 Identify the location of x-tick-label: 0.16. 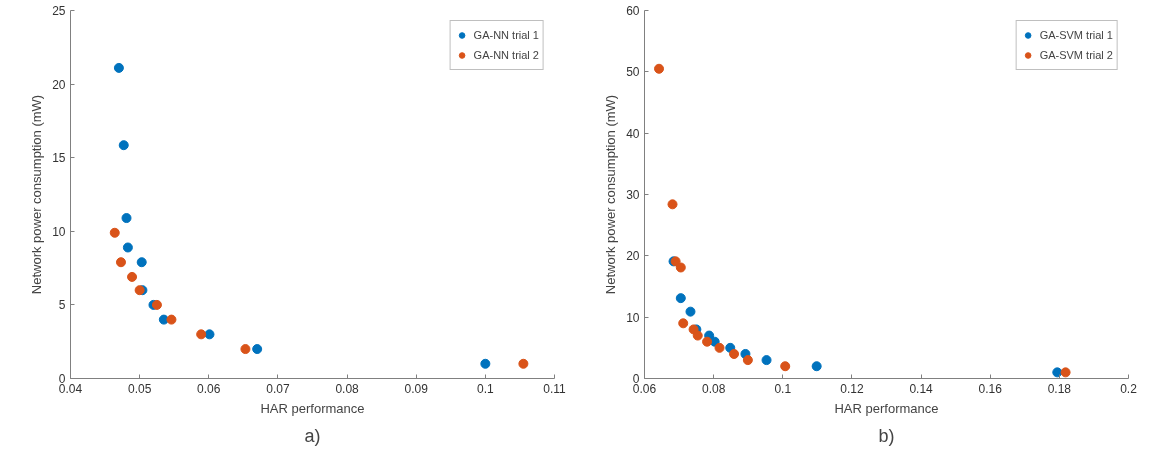
(990, 388).